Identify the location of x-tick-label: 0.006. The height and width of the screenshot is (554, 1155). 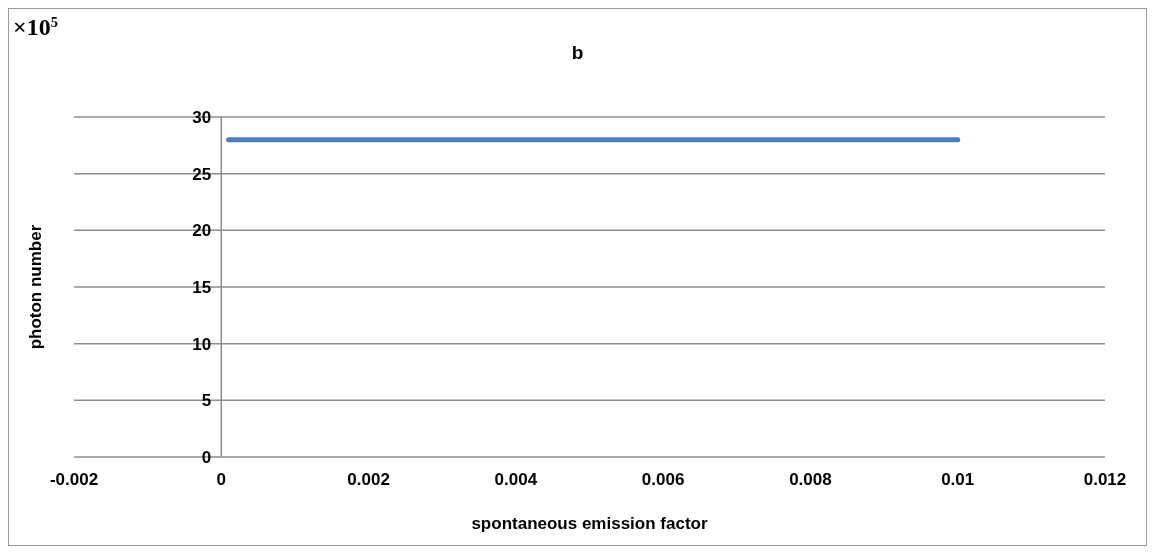
(663, 480).